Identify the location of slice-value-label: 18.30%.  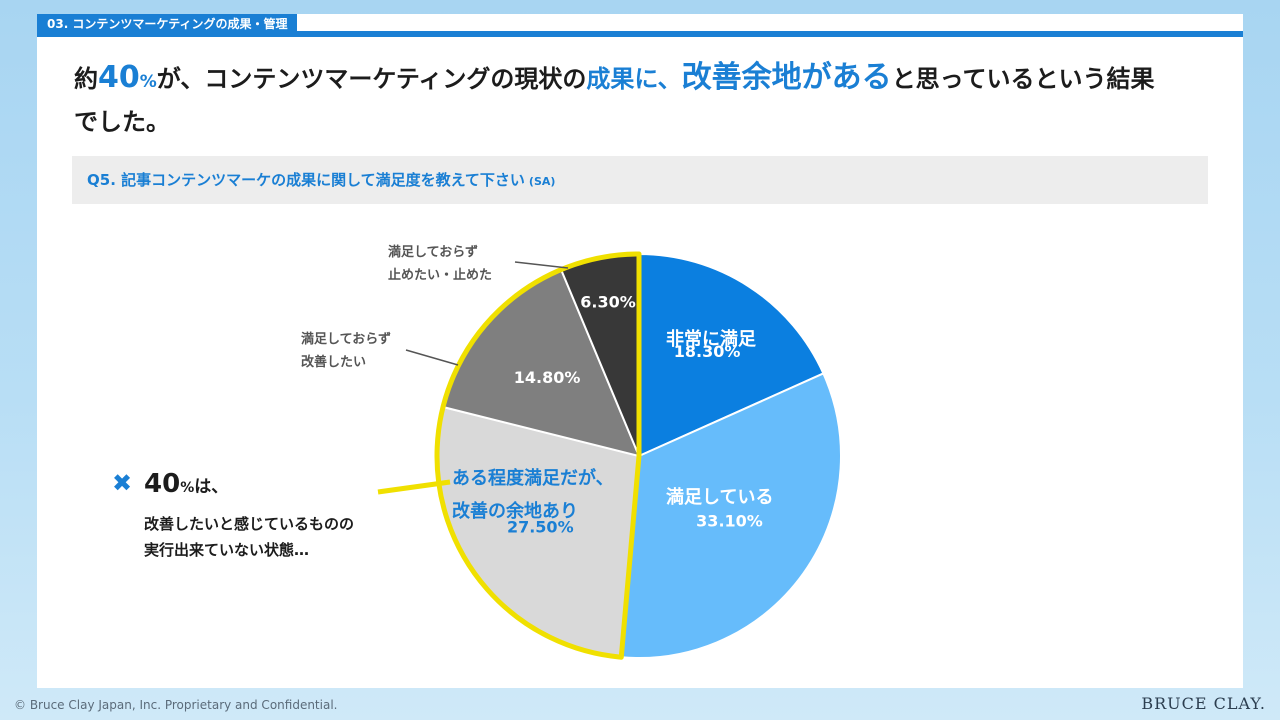
(707, 351).